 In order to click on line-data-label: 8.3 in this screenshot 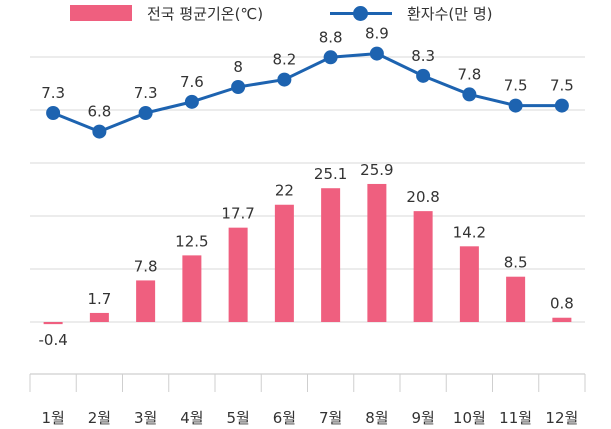, I will do `click(423, 56)`.